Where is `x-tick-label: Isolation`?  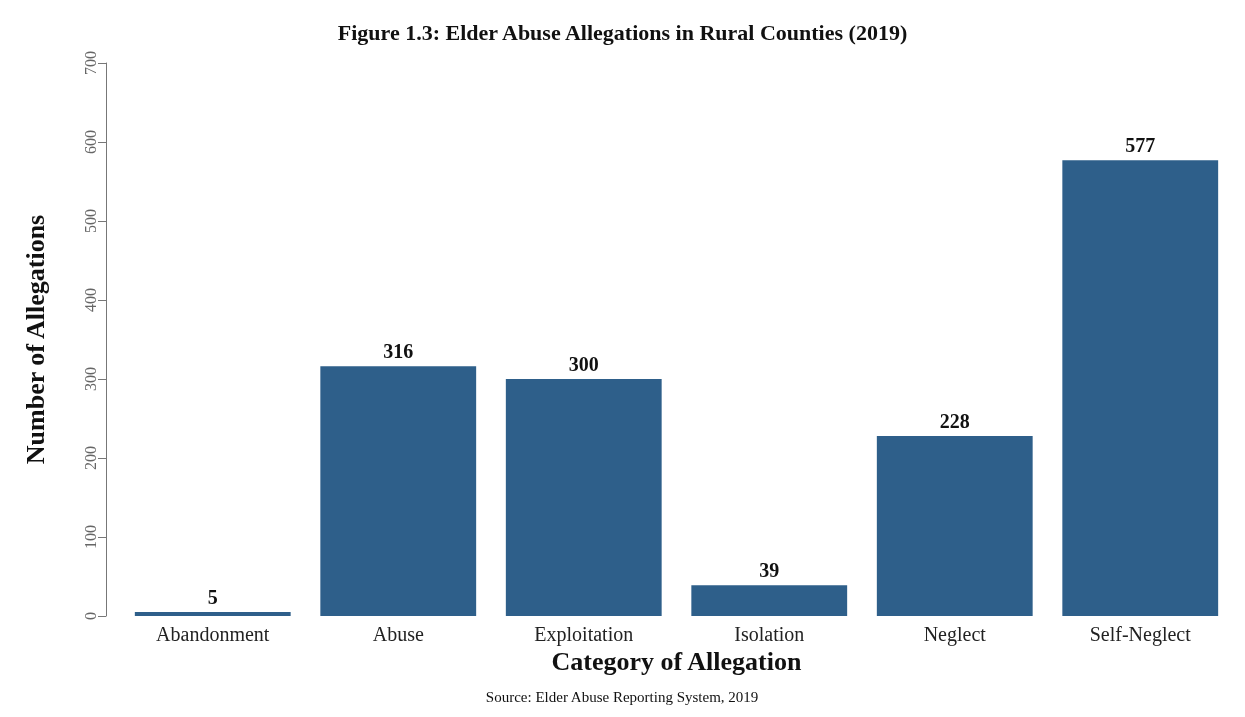
x-tick-label: Isolation is located at coordinates (769, 634).